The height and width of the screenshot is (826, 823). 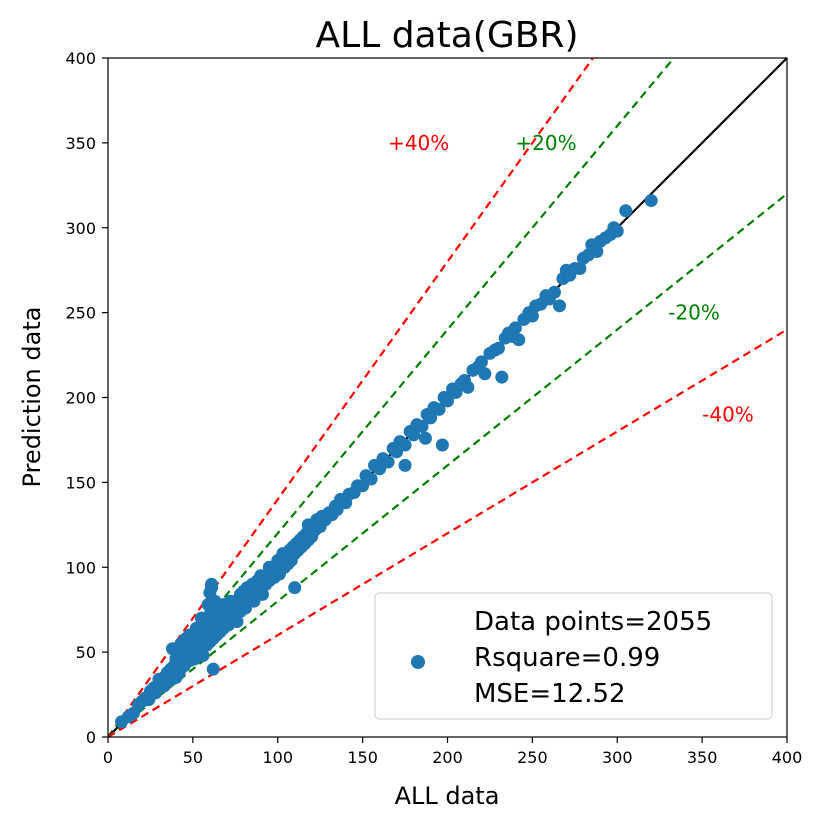 I want to click on y-axis: 0 50 100 150 200 250 300 350 400, so click(x=86, y=398).